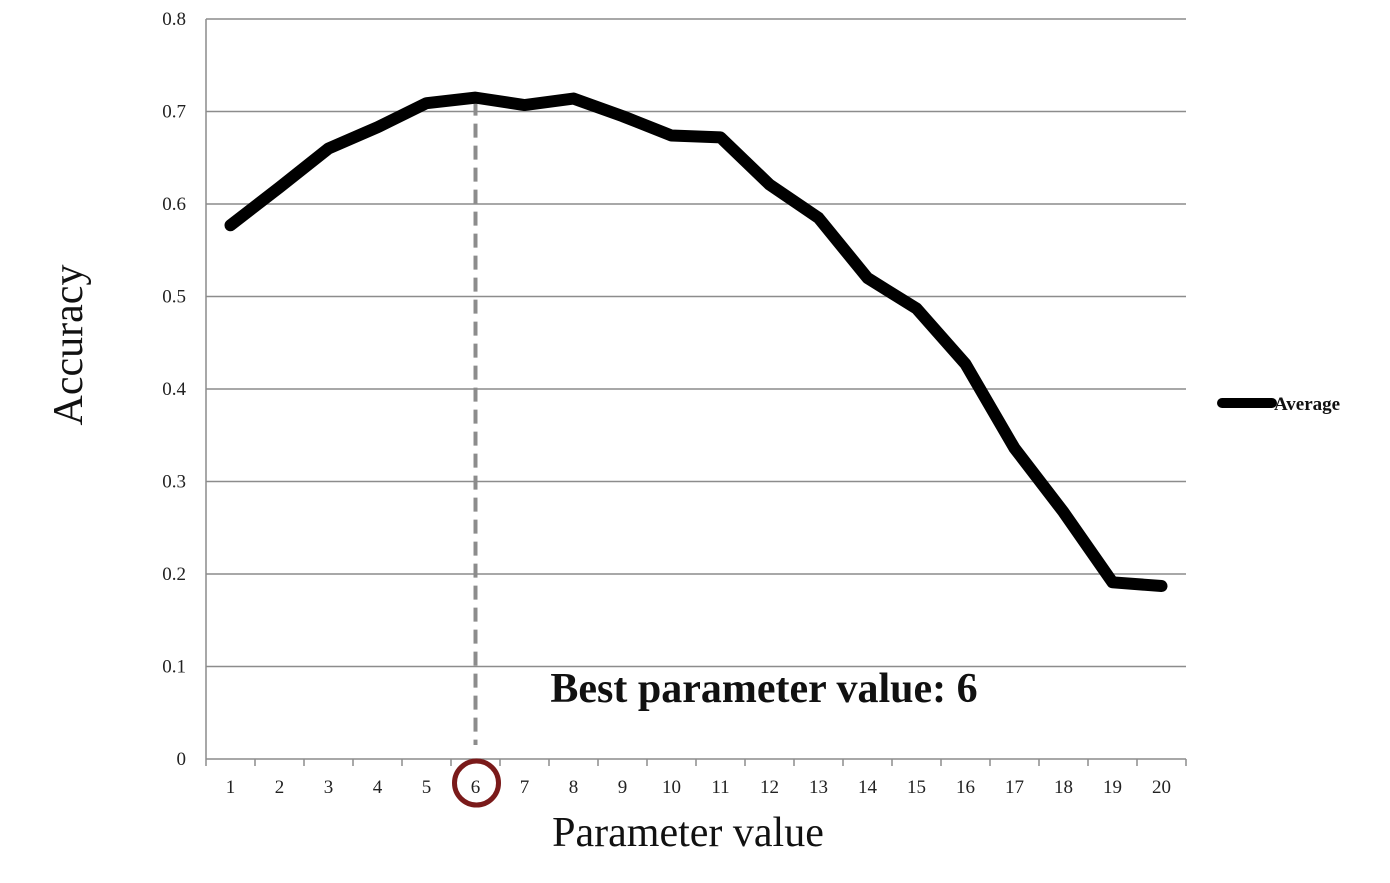  What do you see at coordinates (1014, 787) in the screenshot?
I see `x-tick-label: 17` at bounding box center [1014, 787].